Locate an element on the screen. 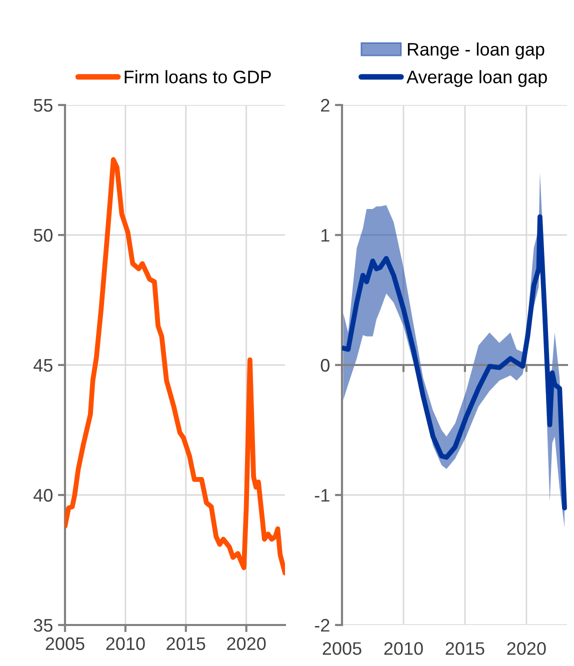 The width and height of the screenshot is (574, 666). y-tick-label: 35 is located at coordinates (43, 625).